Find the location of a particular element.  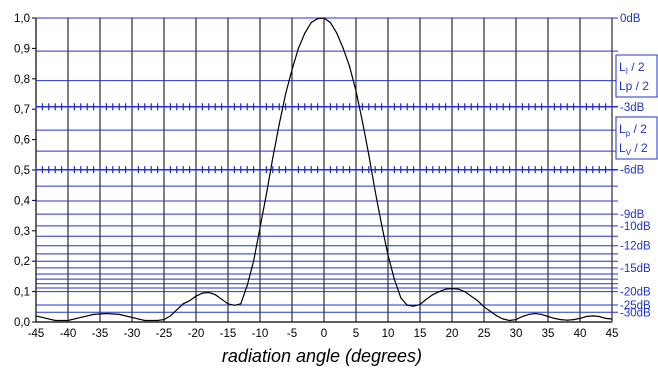

x-tick-label: -35 is located at coordinates (100, 334).